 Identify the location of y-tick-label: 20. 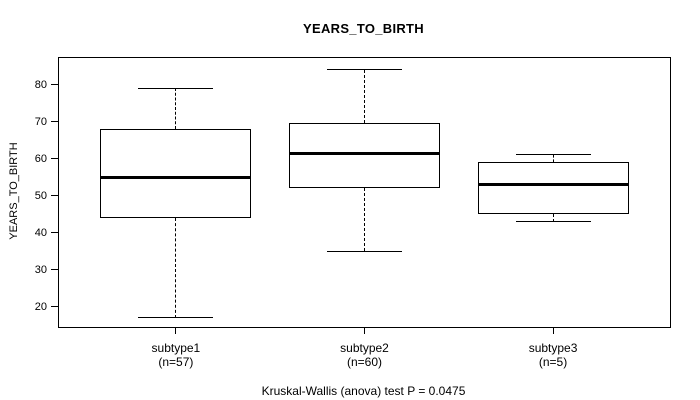
(40, 306).